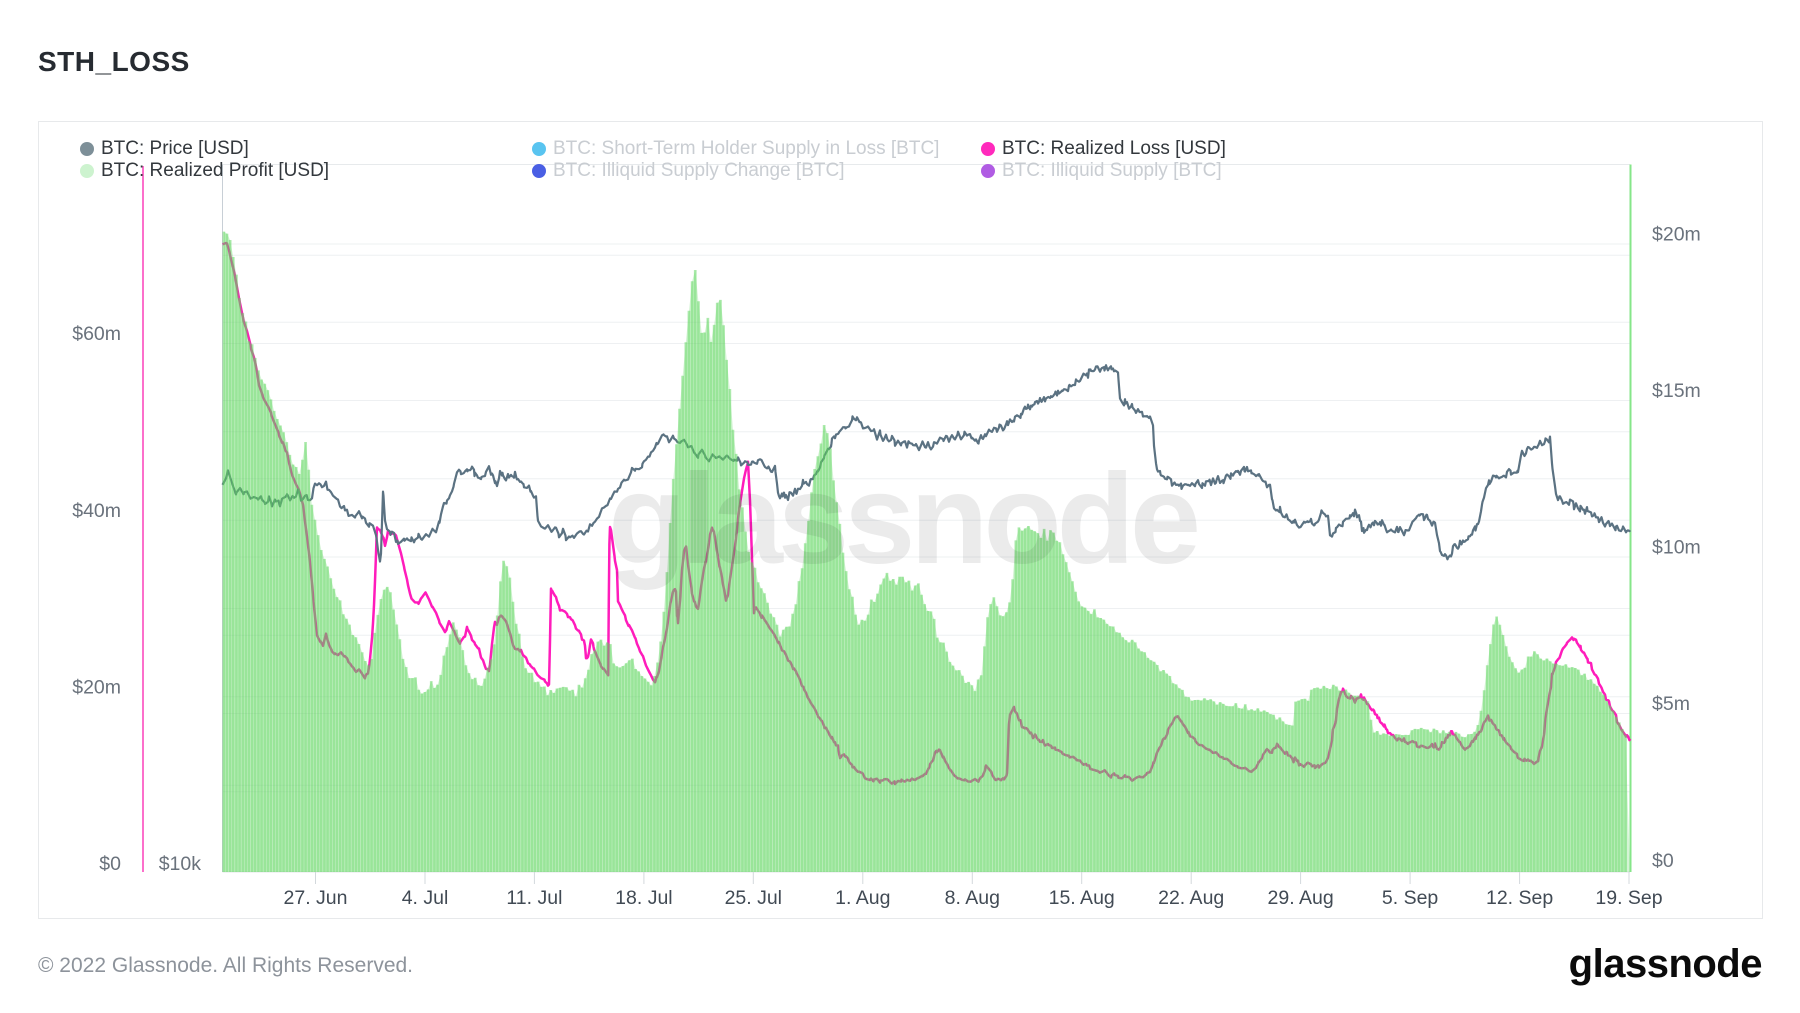 This screenshot has height=1013, width=1800. What do you see at coordinates (1628, 898) in the screenshot?
I see `svg-text: 19. Sep` at bounding box center [1628, 898].